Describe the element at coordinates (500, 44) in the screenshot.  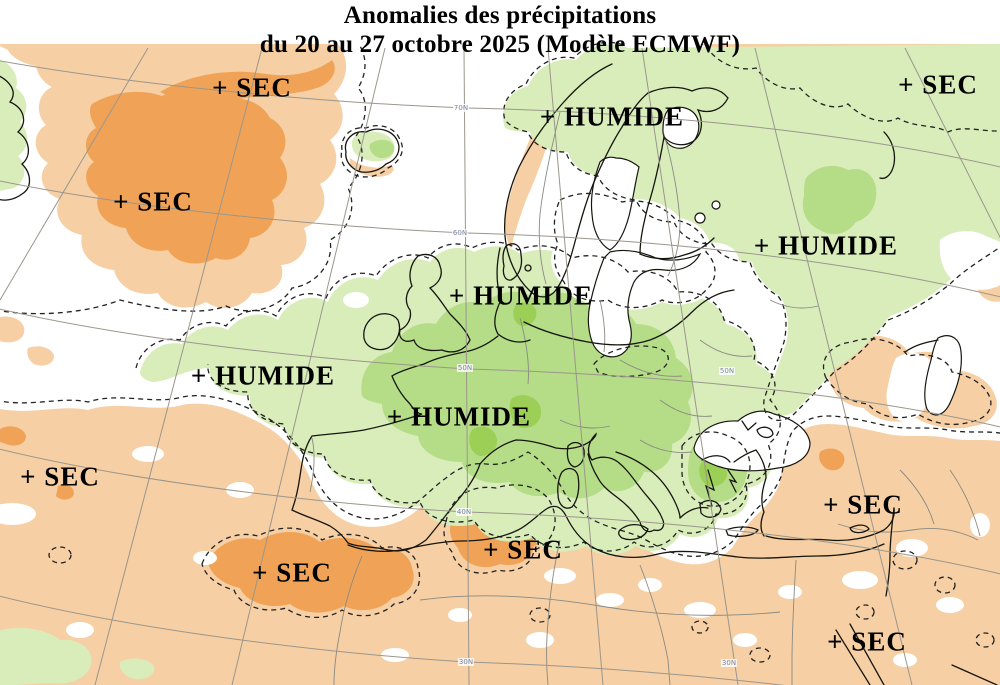
I see `map-title-line2: du 20 au 27 octobre 2025 (Modèle ECMWF)` at that location.